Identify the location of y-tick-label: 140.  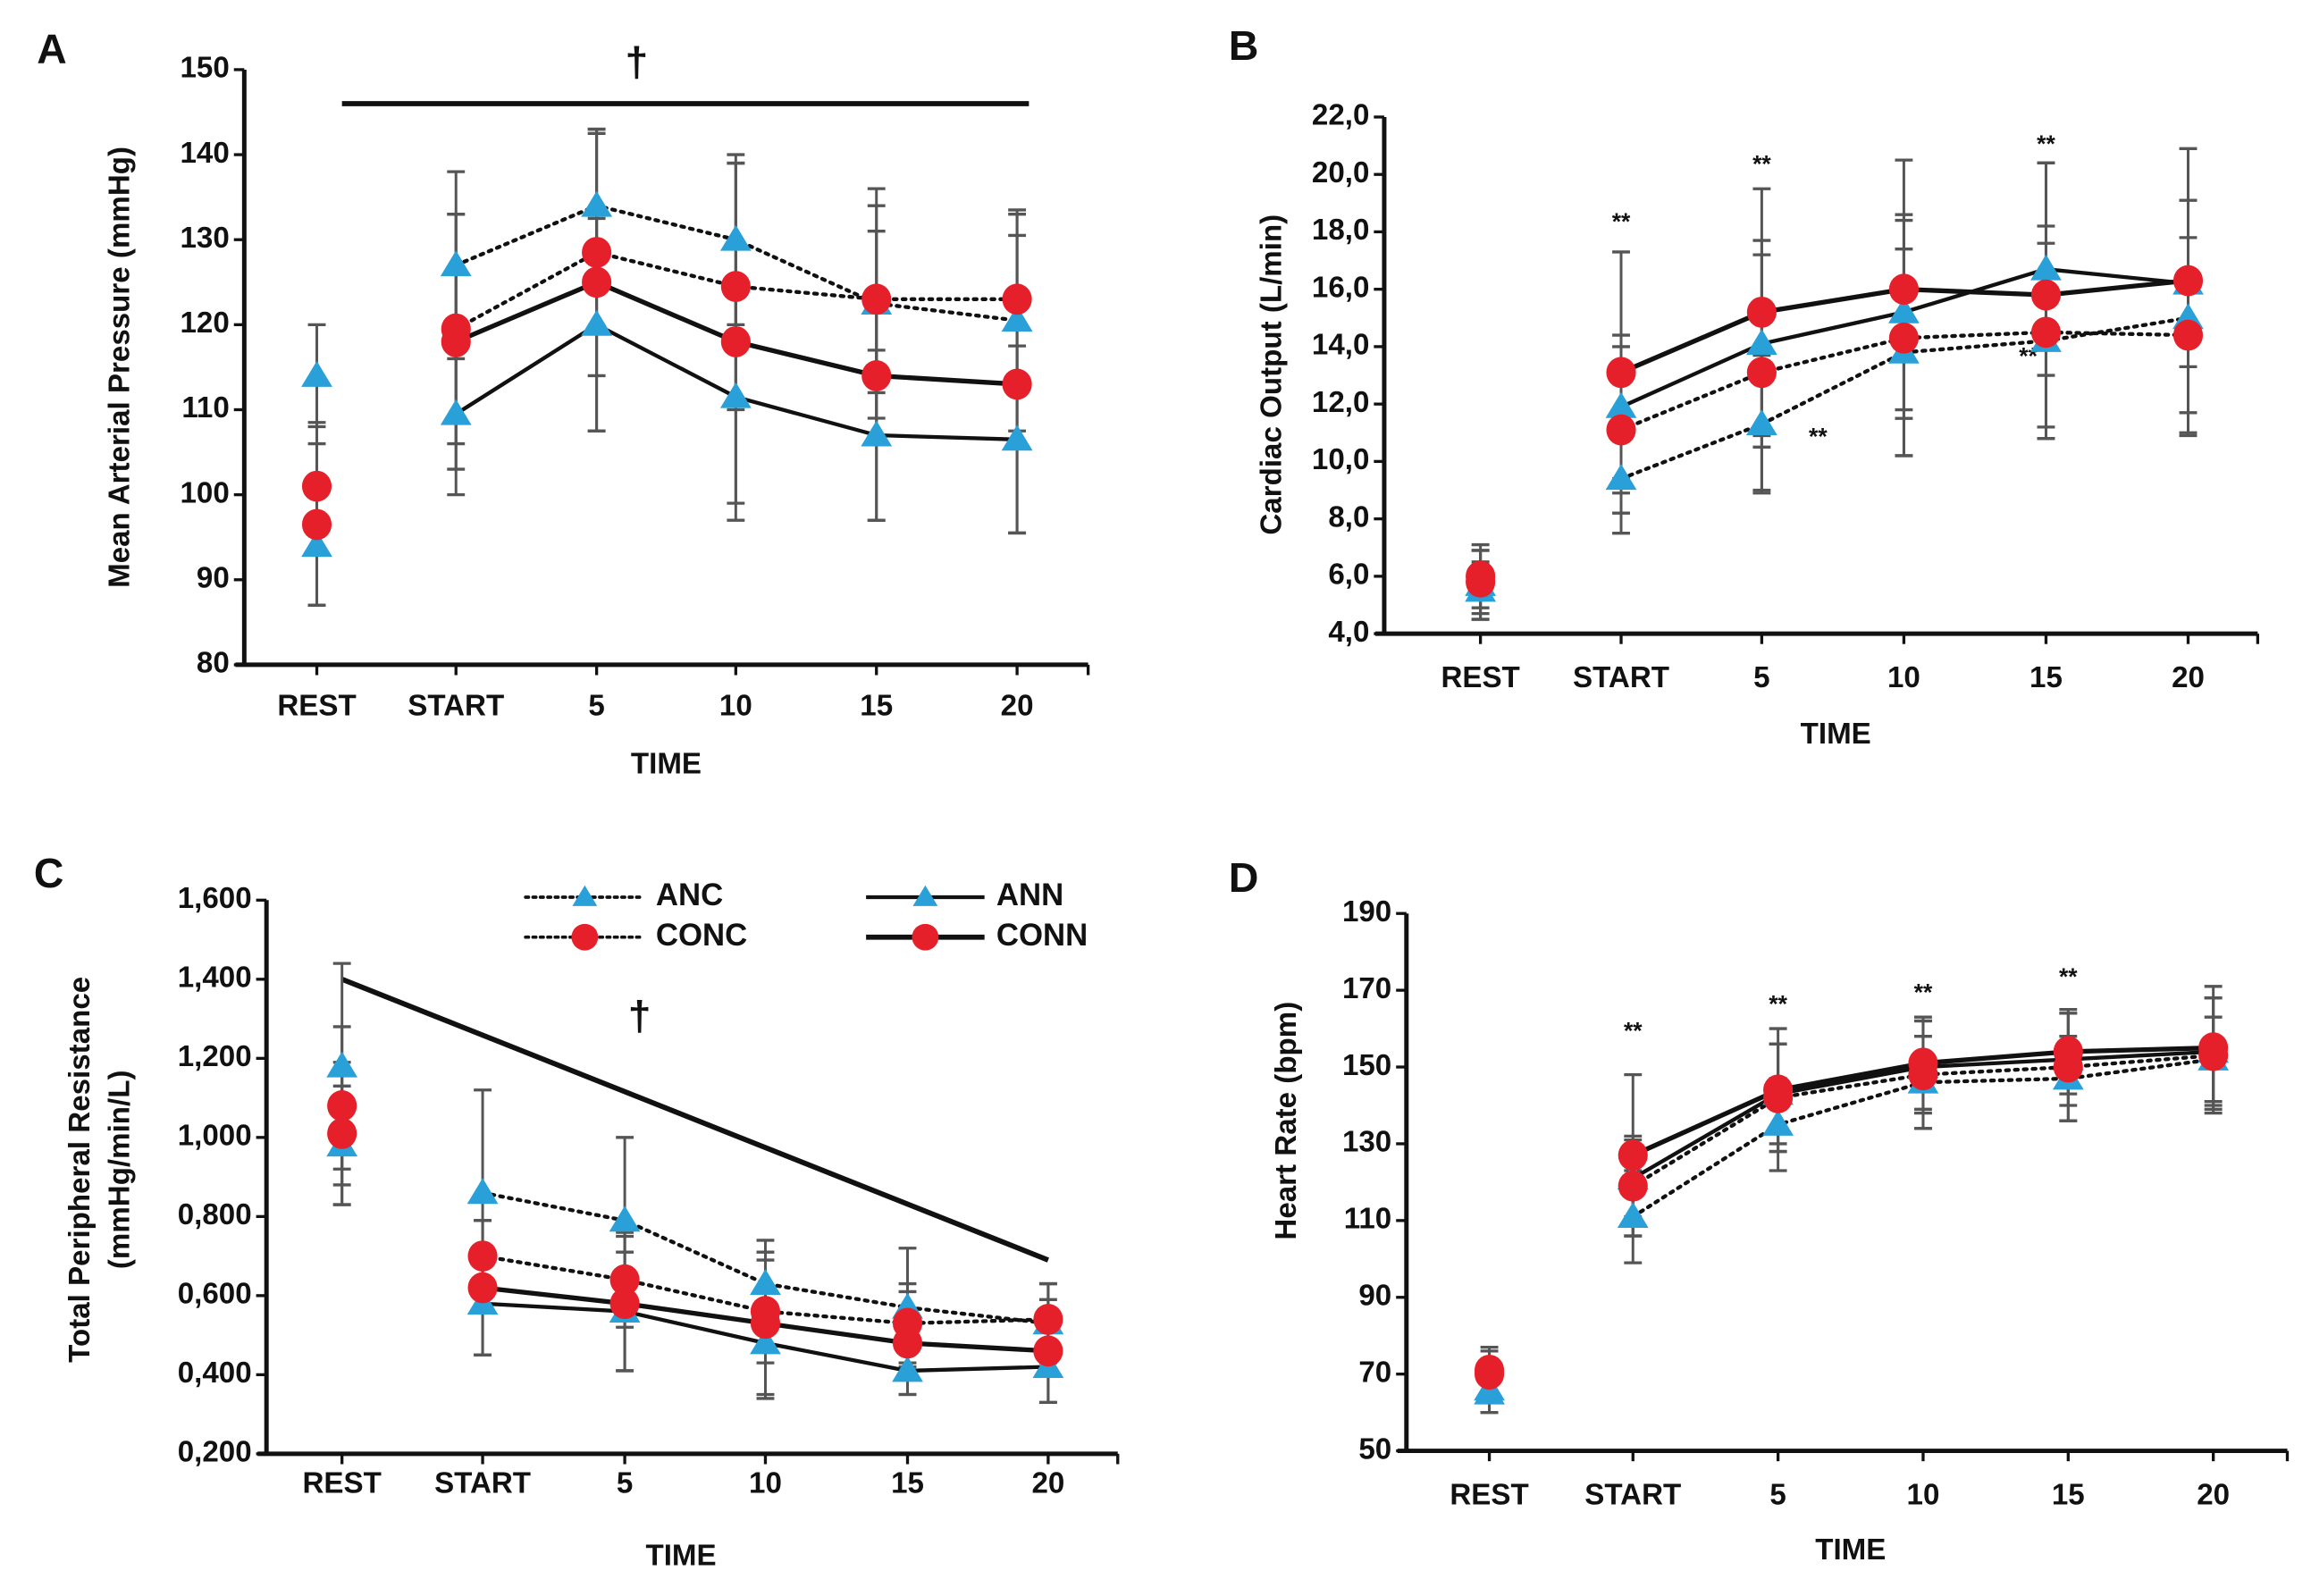
(205, 153).